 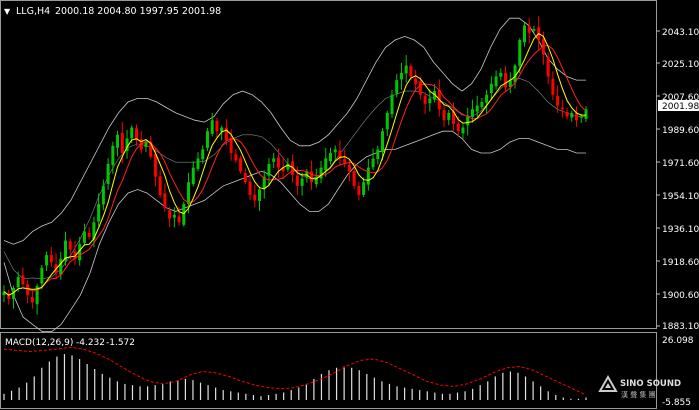 What do you see at coordinates (680, 230) in the screenshot?
I see `price-tick-label: 1936.10` at bounding box center [680, 230].